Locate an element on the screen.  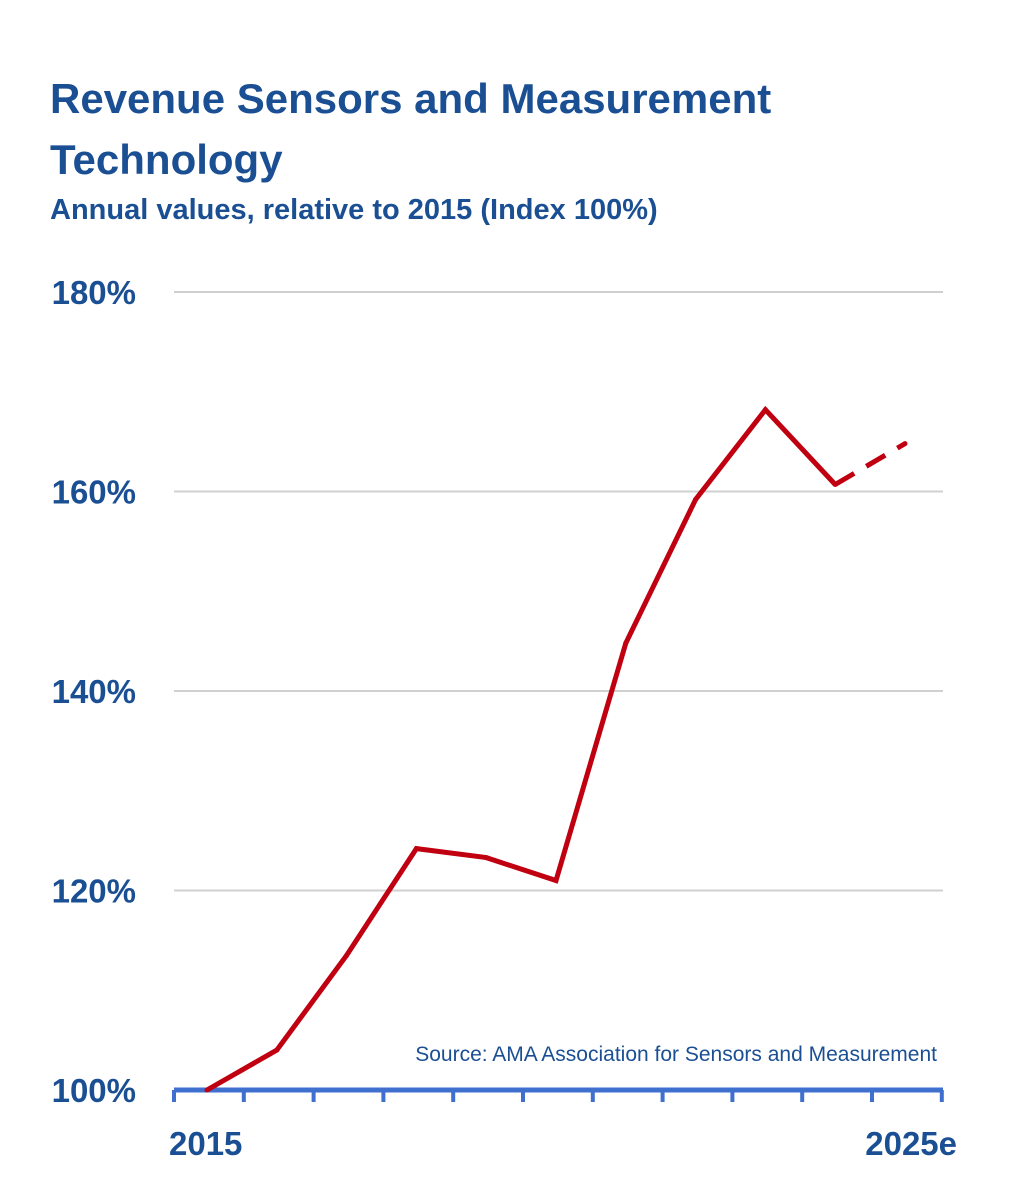
data-point-2020 is located at coordinates (556, 881).